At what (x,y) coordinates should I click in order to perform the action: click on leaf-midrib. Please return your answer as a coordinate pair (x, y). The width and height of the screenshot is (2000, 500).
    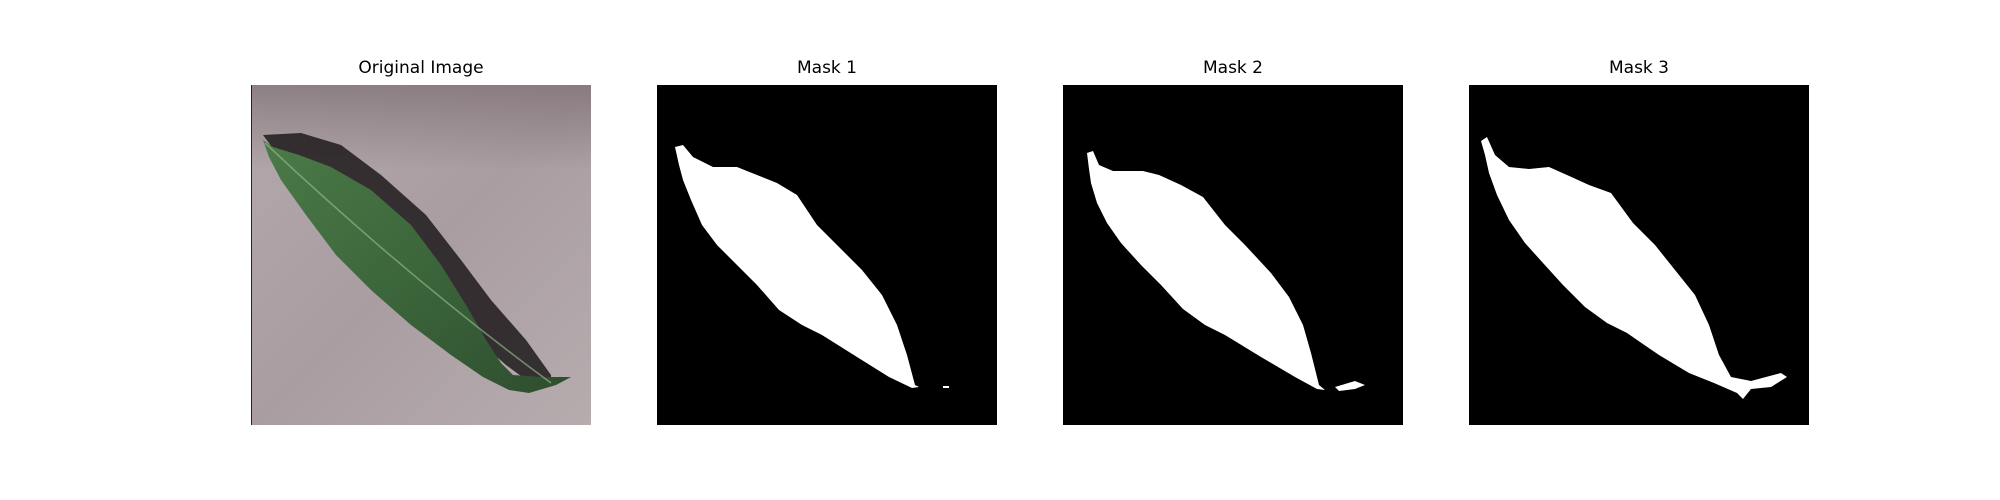
    Looking at the image, I should click on (408, 263).